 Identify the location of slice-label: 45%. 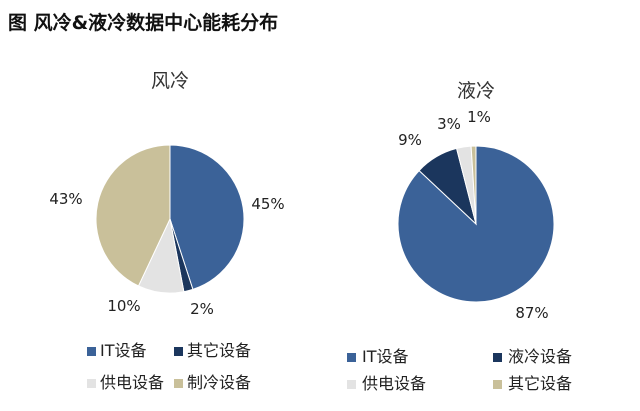
(267, 204).